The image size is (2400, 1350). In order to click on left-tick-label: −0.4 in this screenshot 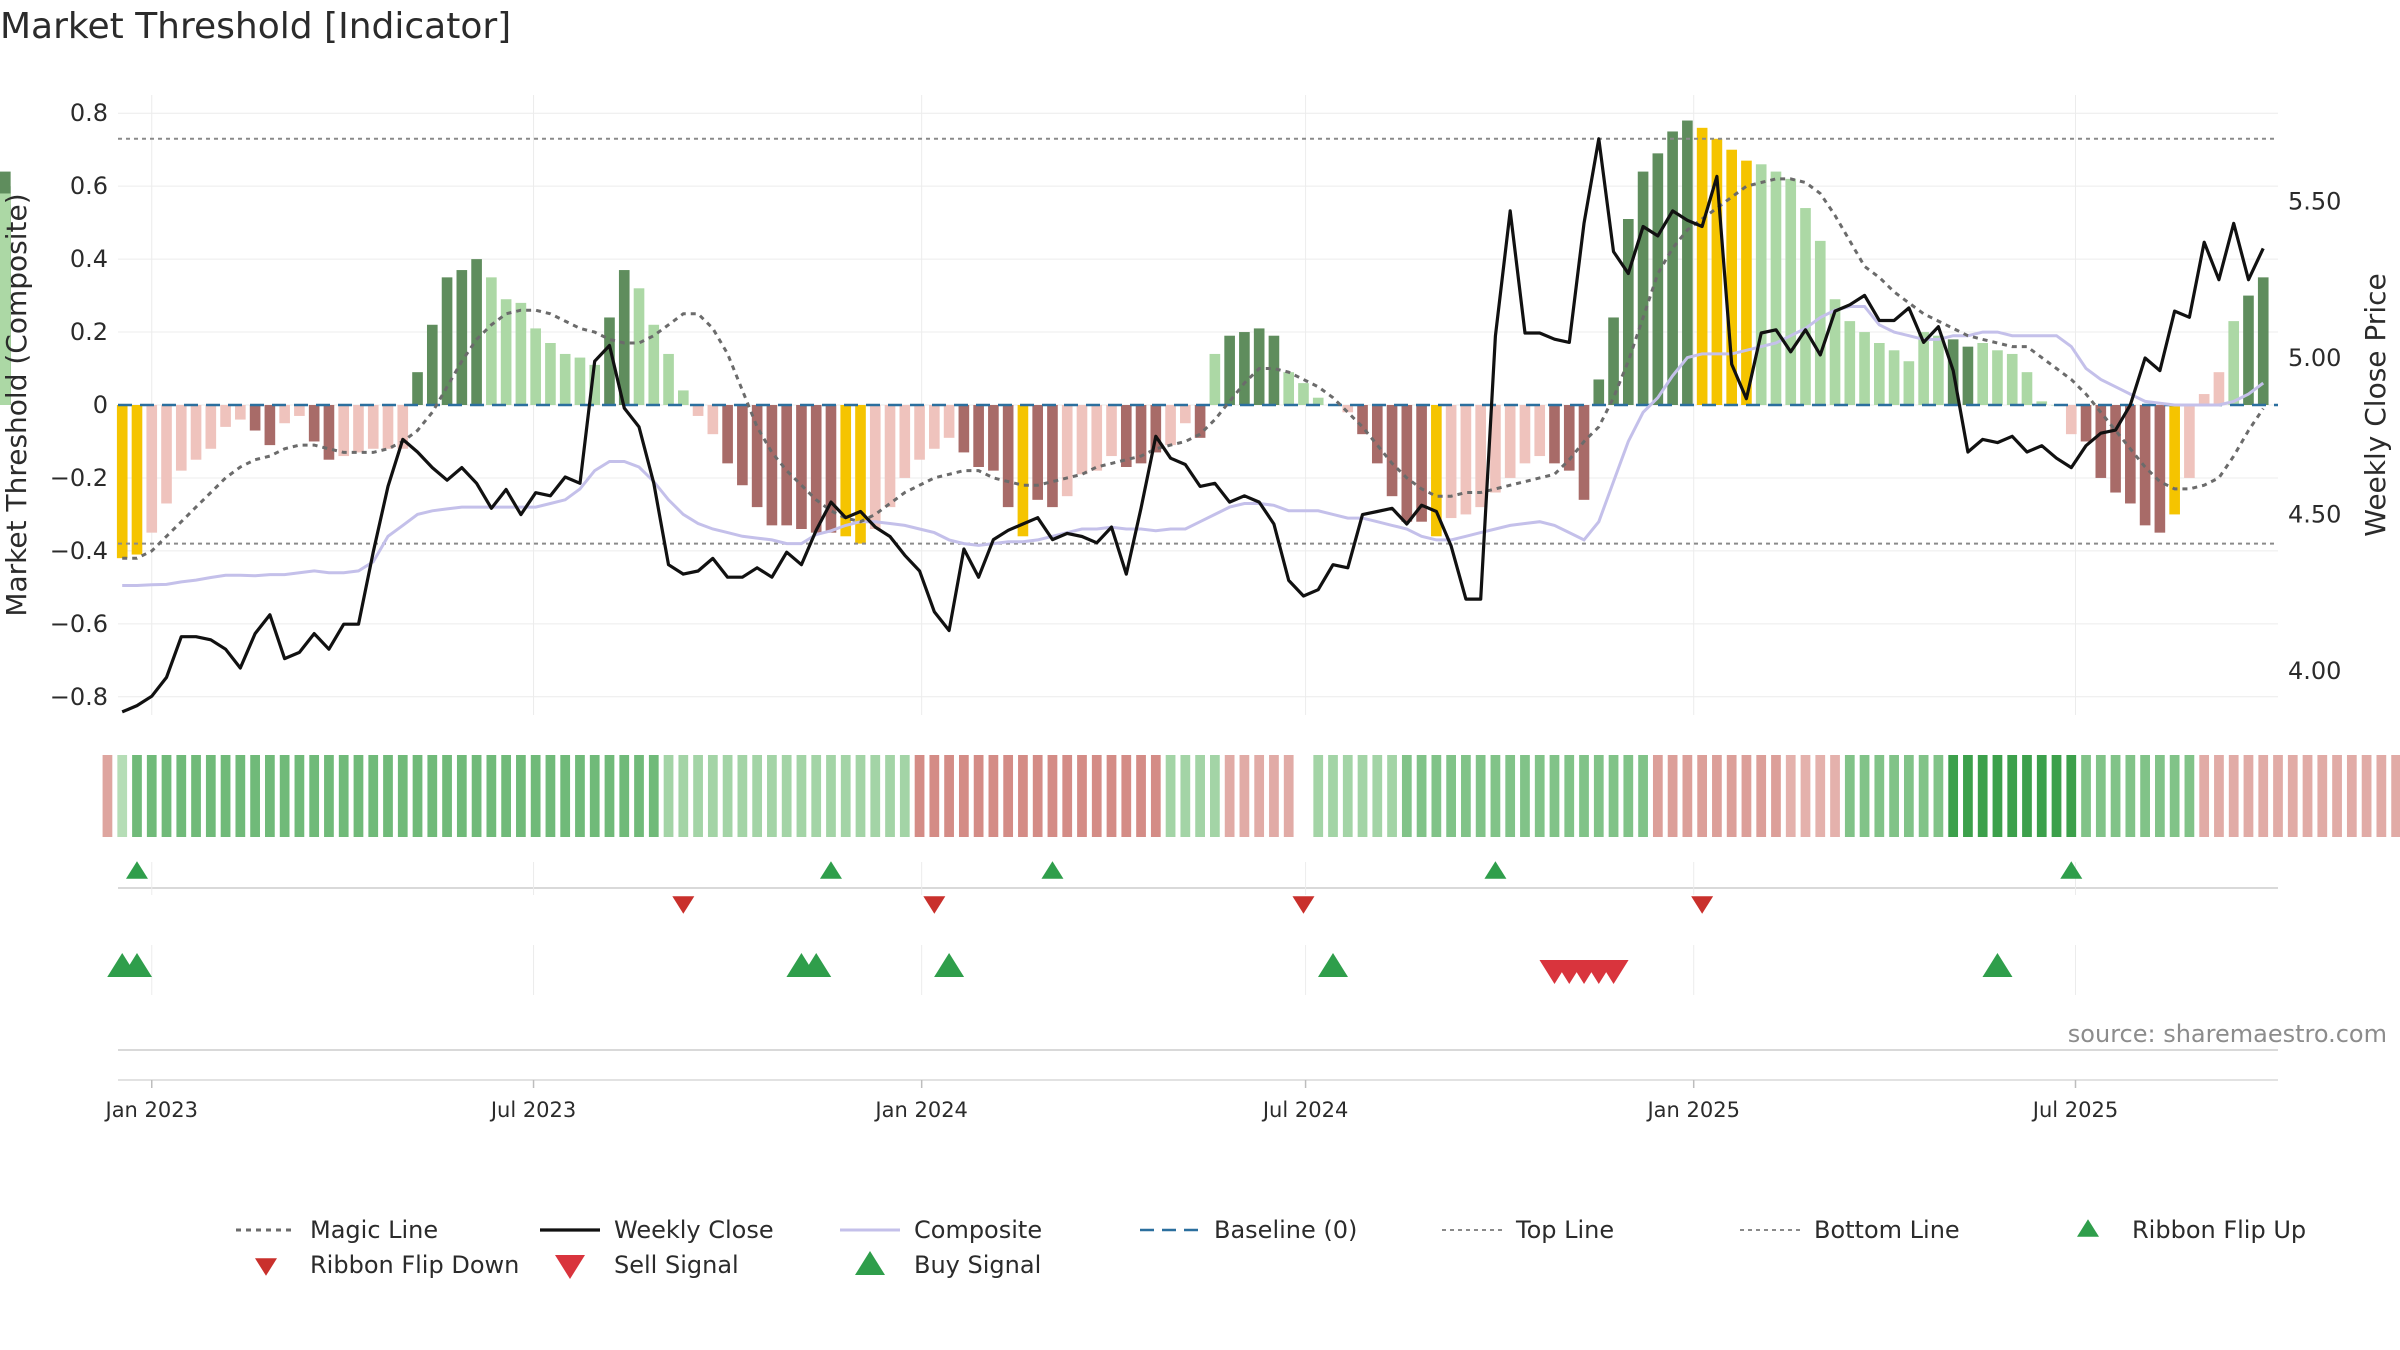, I will do `click(79, 551)`.